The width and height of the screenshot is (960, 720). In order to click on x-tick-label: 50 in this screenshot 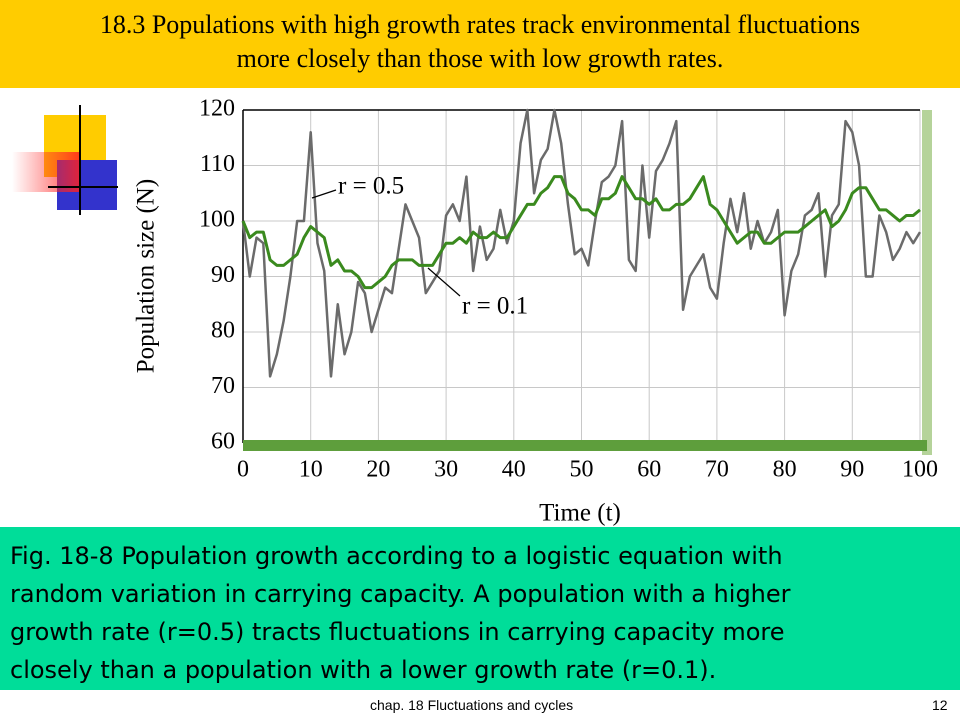, I will do `click(582, 470)`.